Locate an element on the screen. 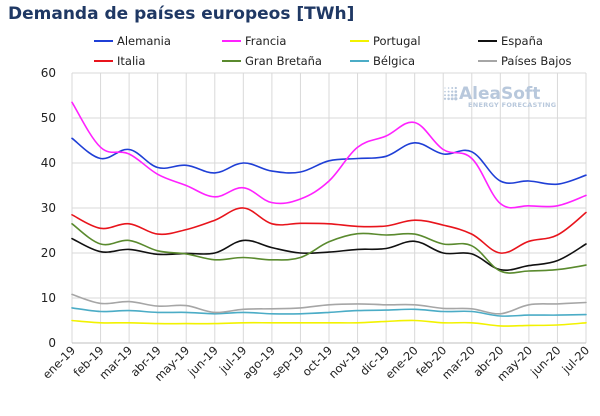 The height and width of the screenshot is (416, 600). legend-item-portugal: Portugal is located at coordinates (385, 41).